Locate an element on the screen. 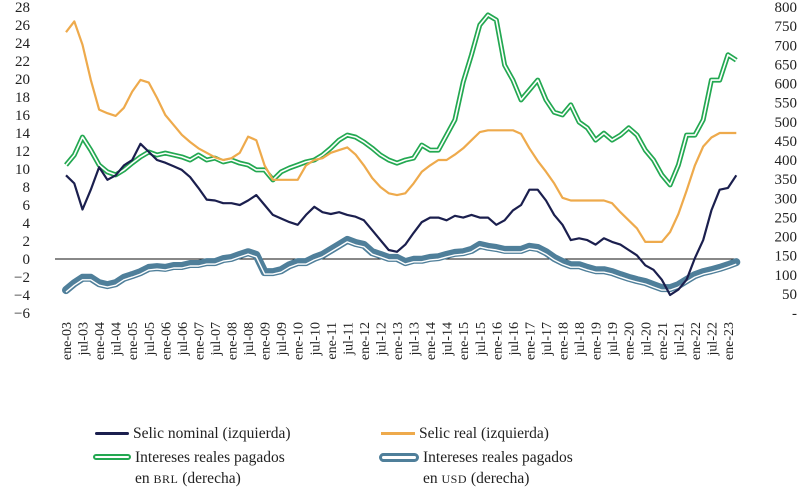 The image size is (800, 490). right-tick-label: 250 is located at coordinates (786, 218).